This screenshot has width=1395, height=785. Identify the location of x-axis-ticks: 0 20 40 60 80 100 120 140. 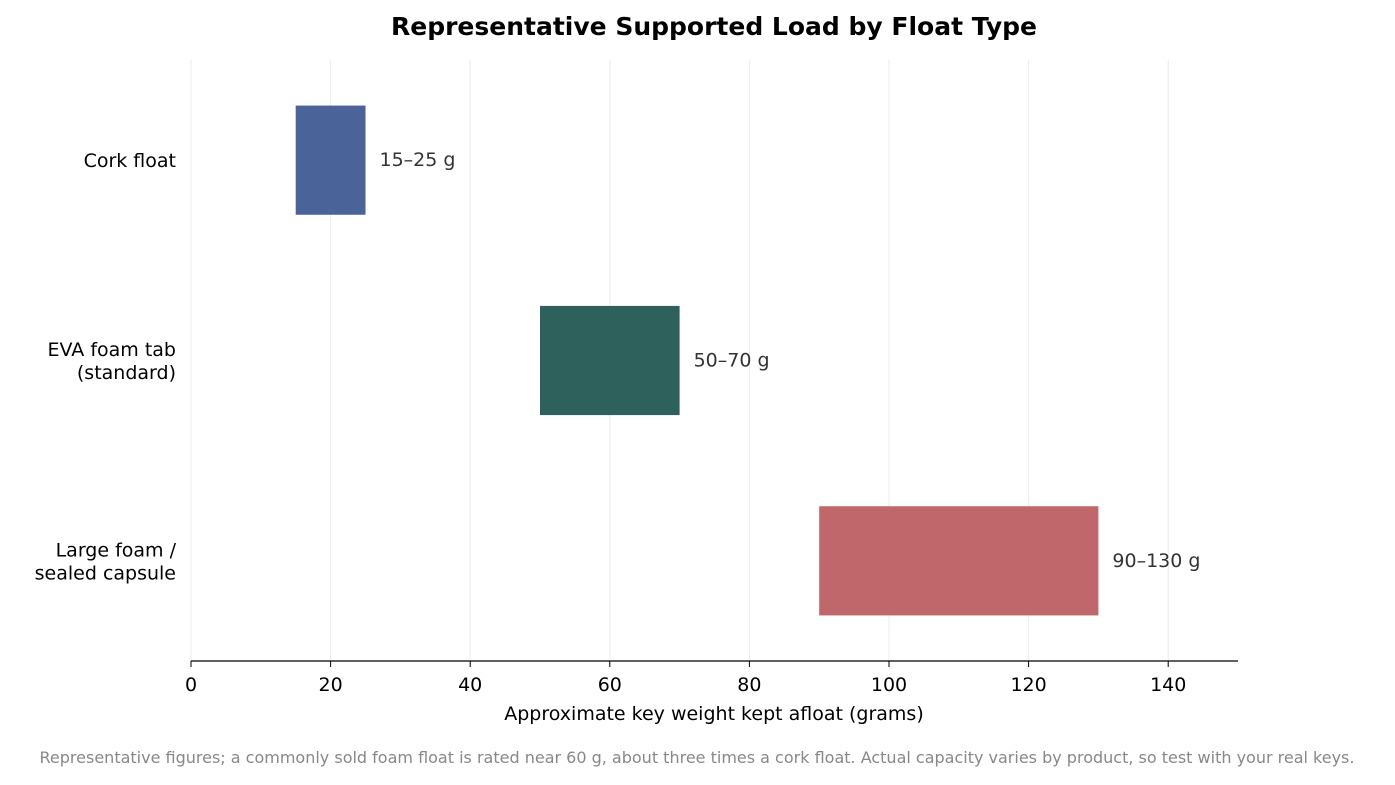
(685, 678).